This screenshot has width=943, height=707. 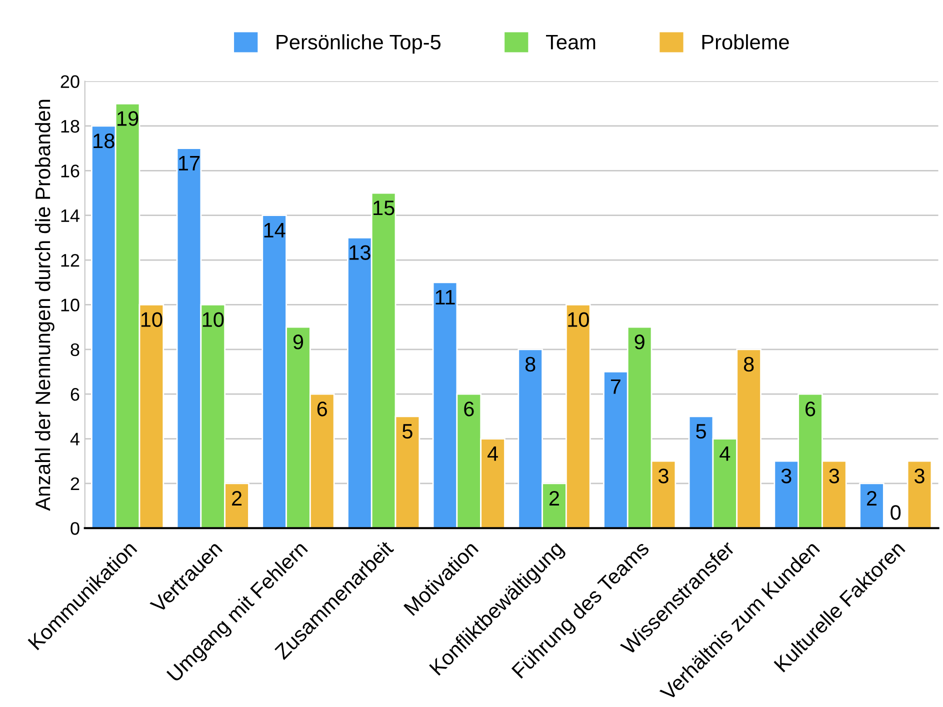 What do you see at coordinates (104, 140) in the screenshot?
I see `data-label: 18` at bounding box center [104, 140].